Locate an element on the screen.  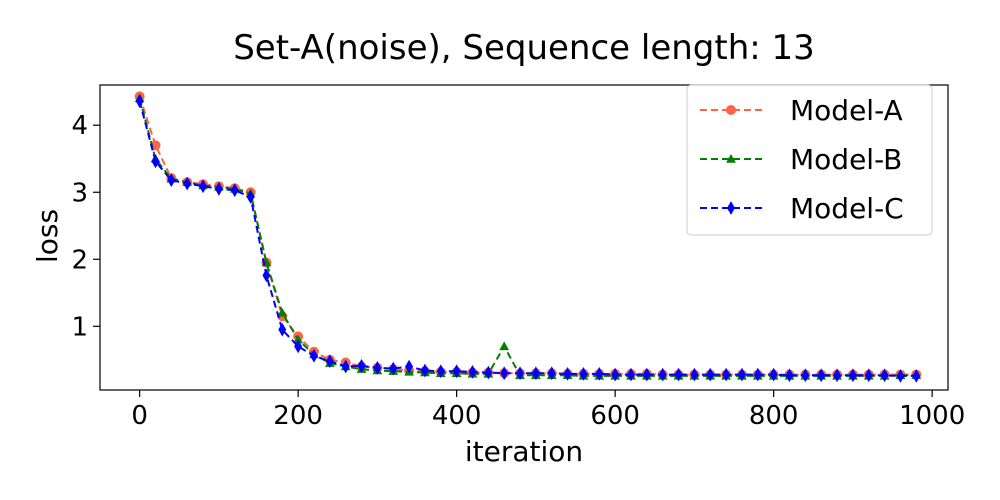
x-tick-label: 200 is located at coordinates (298, 416).